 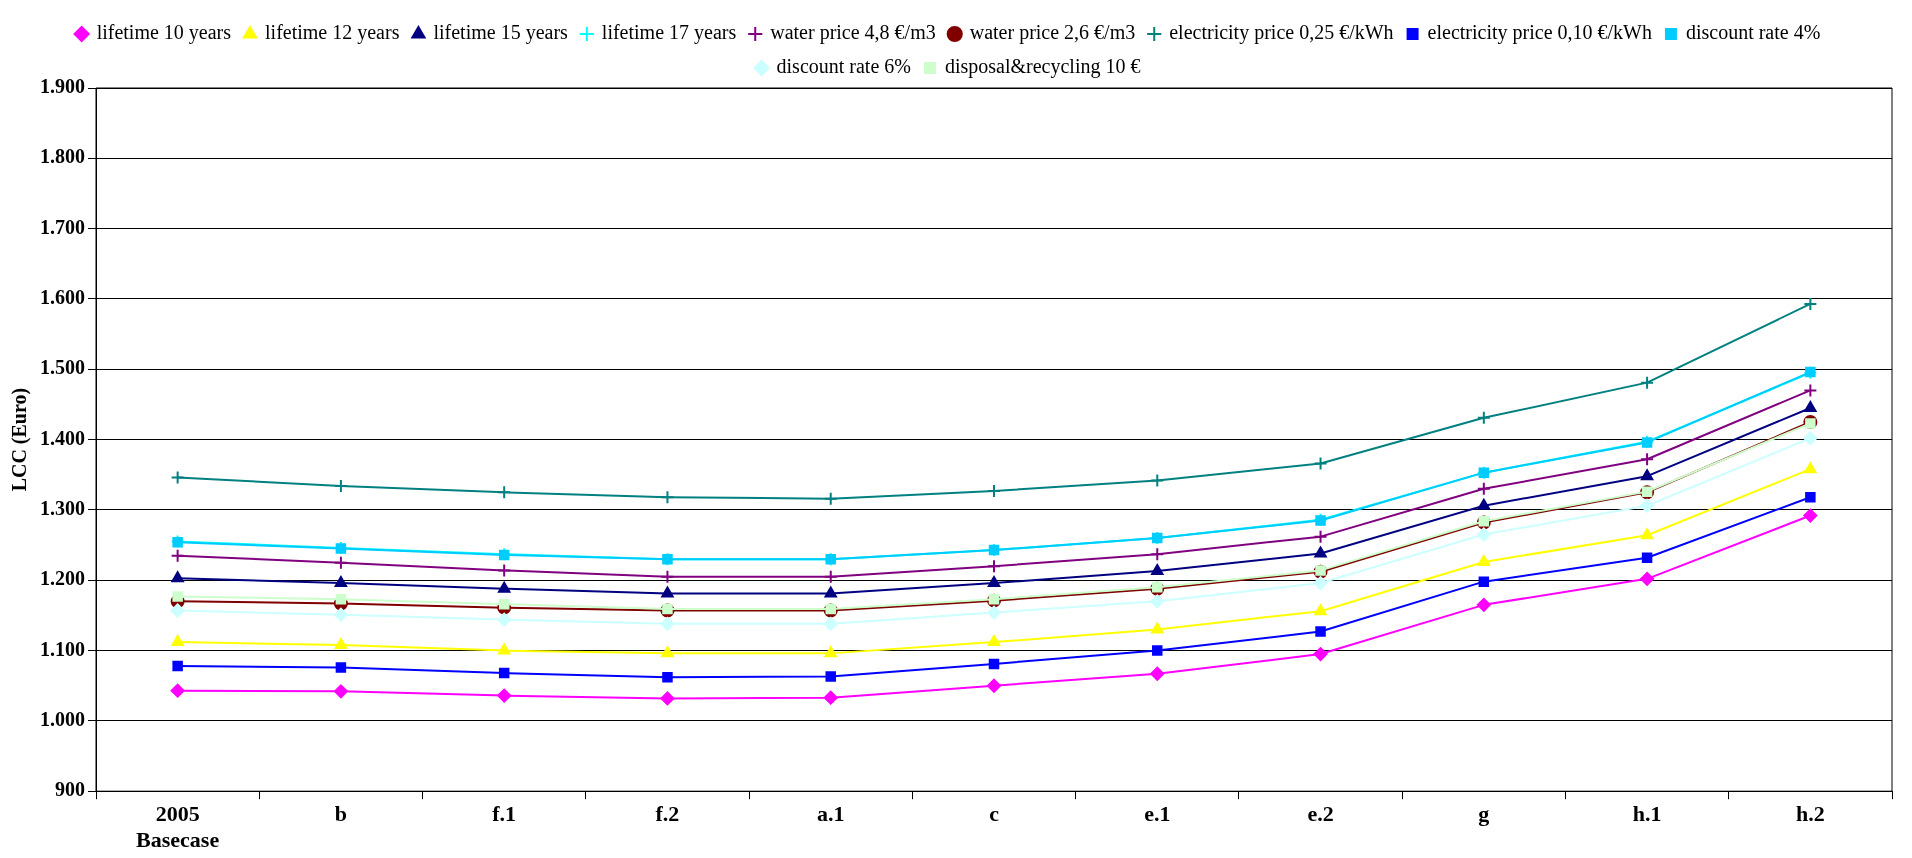 What do you see at coordinates (62, 226) in the screenshot?
I see `y-tick-label: 1.700` at bounding box center [62, 226].